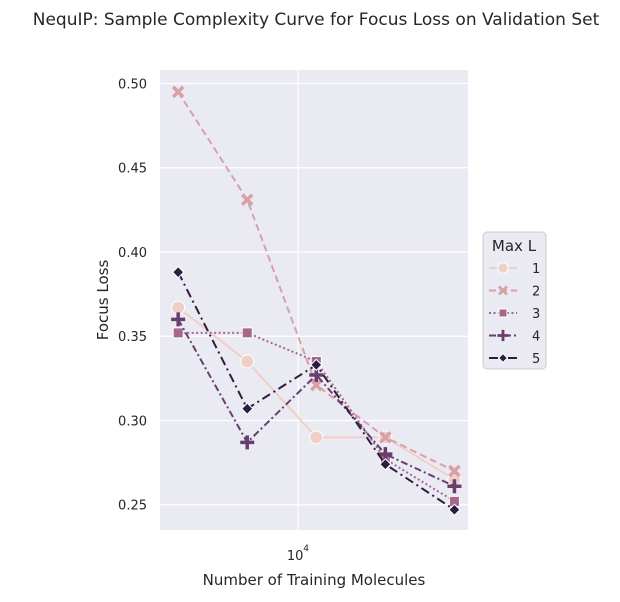  I want to click on y-tick-label: 0.45, so click(132, 169).